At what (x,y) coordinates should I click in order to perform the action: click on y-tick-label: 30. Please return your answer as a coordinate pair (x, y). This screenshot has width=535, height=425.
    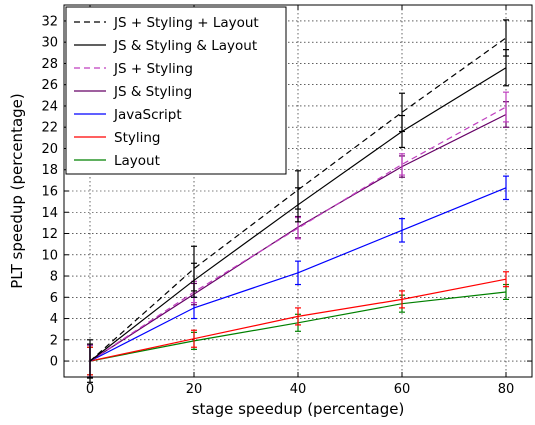
    Looking at the image, I should click on (49, 43).